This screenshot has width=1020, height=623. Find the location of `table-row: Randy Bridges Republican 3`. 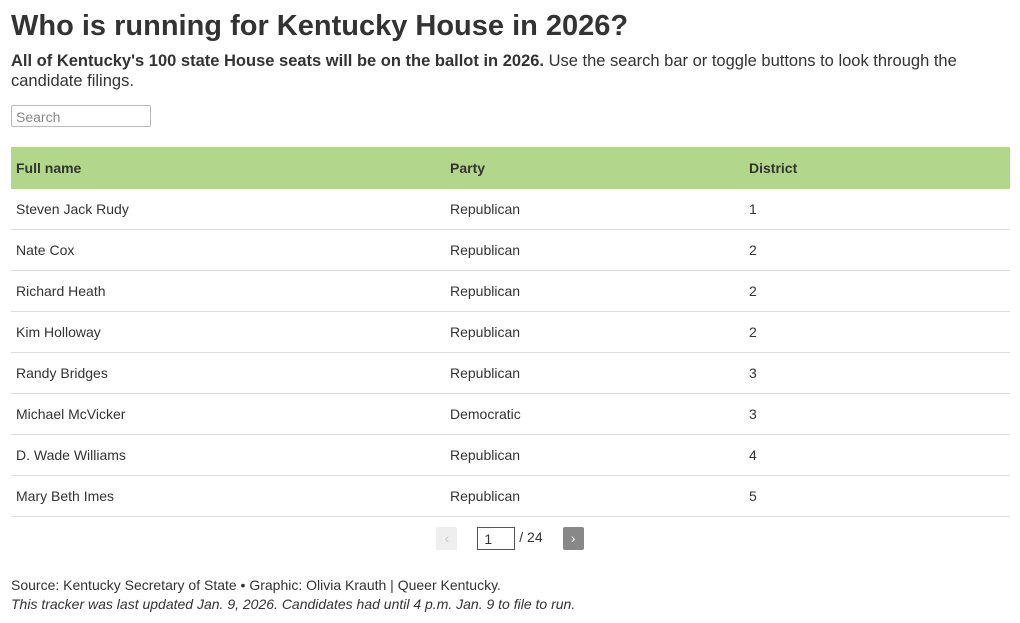

table-row: Randy Bridges Republican 3 is located at coordinates (510, 373).